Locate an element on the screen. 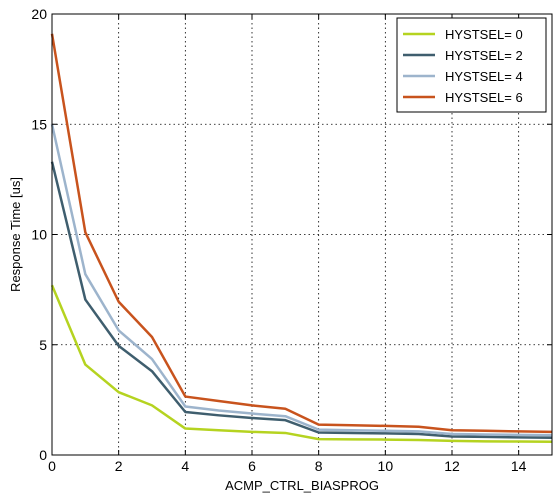  legend-label: HYSTSEL= 6 is located at coordinates (484, 97).